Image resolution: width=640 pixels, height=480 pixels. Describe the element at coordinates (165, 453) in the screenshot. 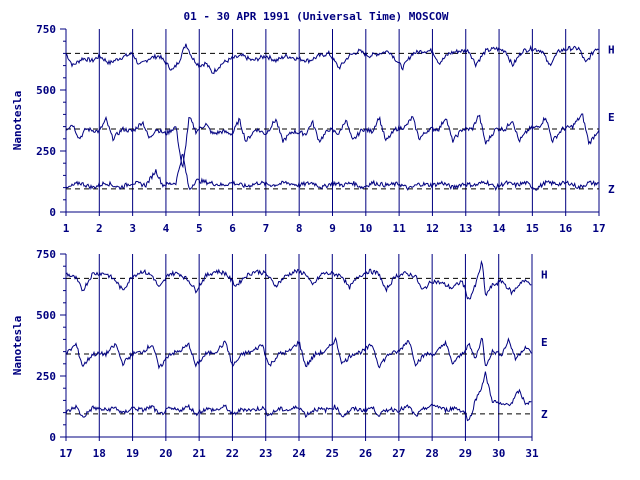

I see `x-tick-label: 20` at that location.